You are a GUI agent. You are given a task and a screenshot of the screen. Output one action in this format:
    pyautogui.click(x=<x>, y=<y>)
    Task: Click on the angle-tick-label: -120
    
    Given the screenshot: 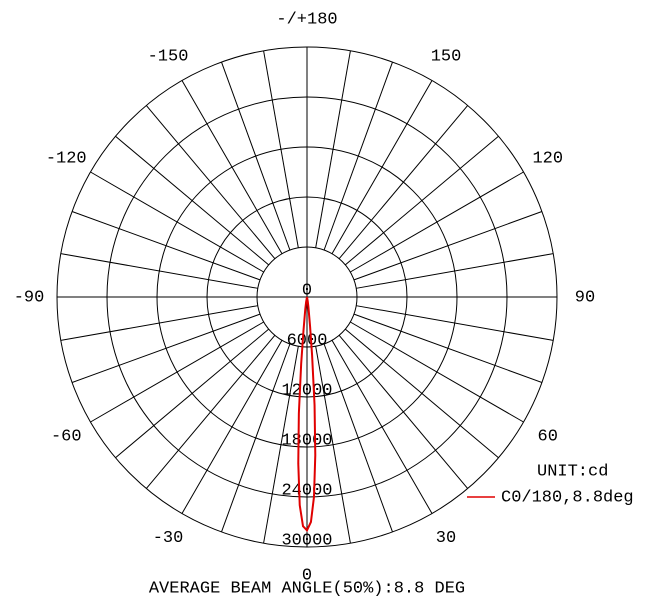 What is the action you would take?
    pyautogui.click(x=66, y=158)
    